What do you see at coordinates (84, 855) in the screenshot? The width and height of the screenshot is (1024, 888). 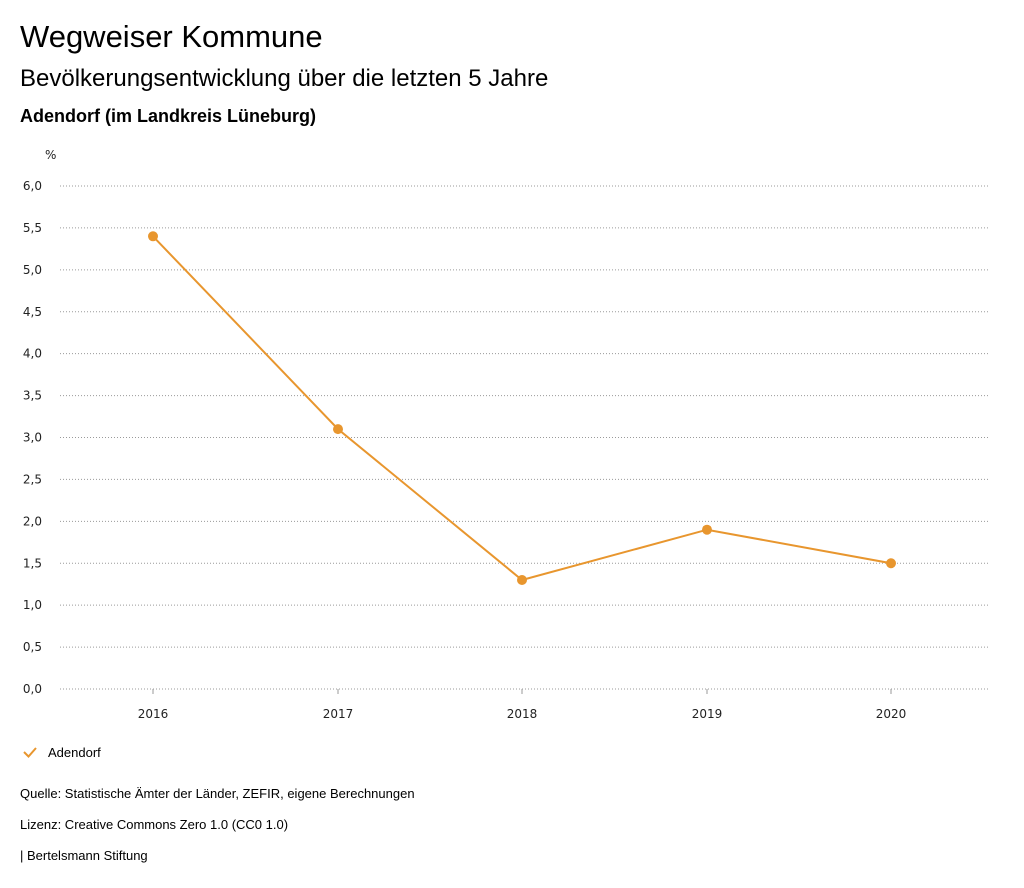 I see `publisher-text: | Bertelsmann Stiftung` at bounding box center [84, 855].